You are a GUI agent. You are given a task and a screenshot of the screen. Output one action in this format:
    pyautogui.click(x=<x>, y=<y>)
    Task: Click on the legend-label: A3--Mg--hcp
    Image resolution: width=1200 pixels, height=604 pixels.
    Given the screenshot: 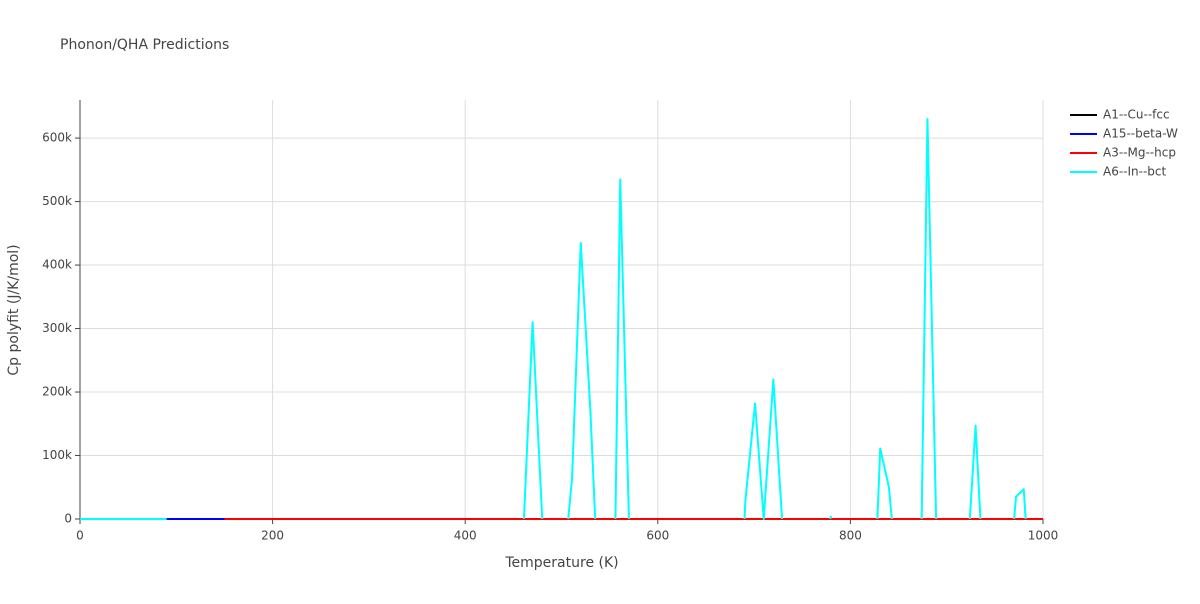 What is the action you would take?
    pyautogui.click(x=1139, y=153)
    